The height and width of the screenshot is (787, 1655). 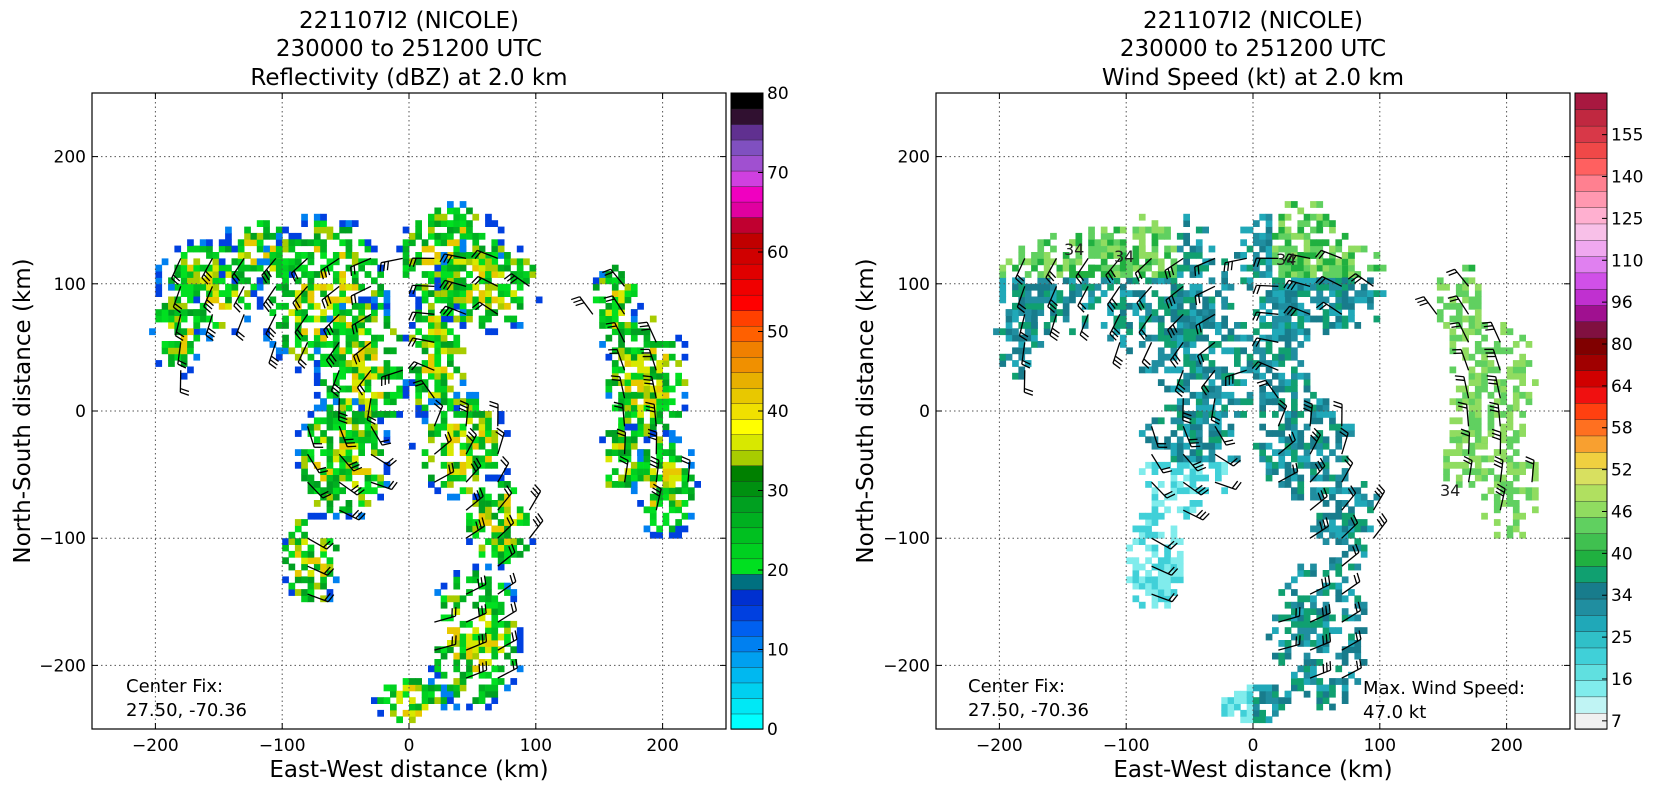 What do you see at coordinates (662, 746) in the screenshot?
I see `x-tick-label: 200` at bounding box center [662, 746].